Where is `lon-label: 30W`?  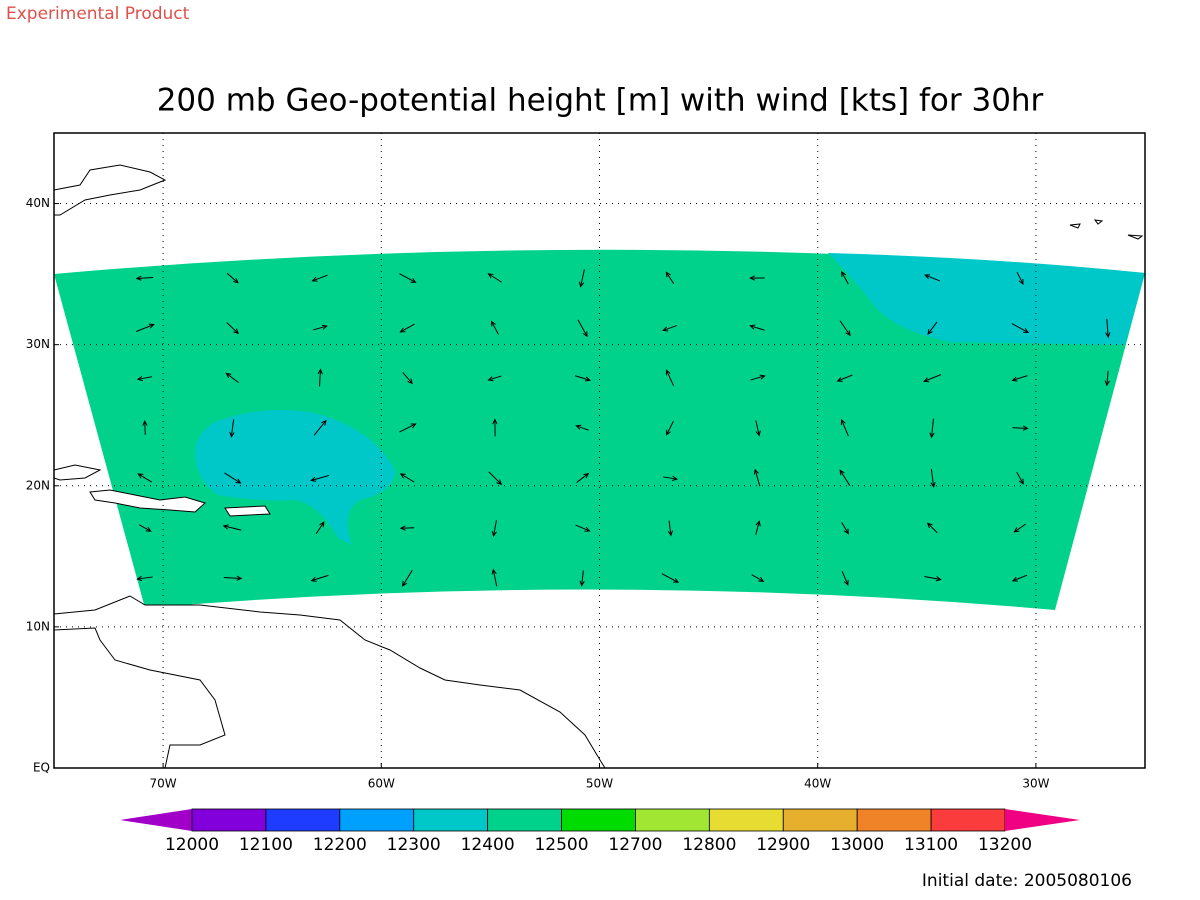
lon-label: 30W is located at coordinates (1035, 784).